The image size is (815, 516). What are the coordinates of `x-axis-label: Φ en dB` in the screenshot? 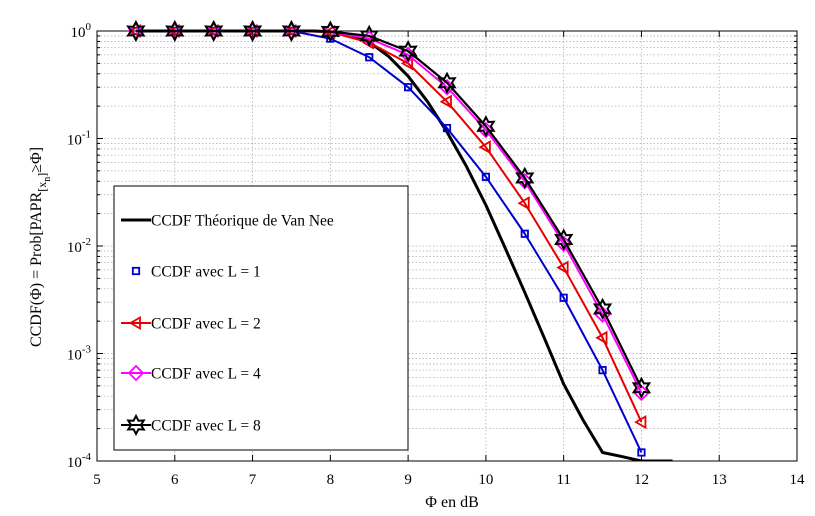 It's located at (451, 502).